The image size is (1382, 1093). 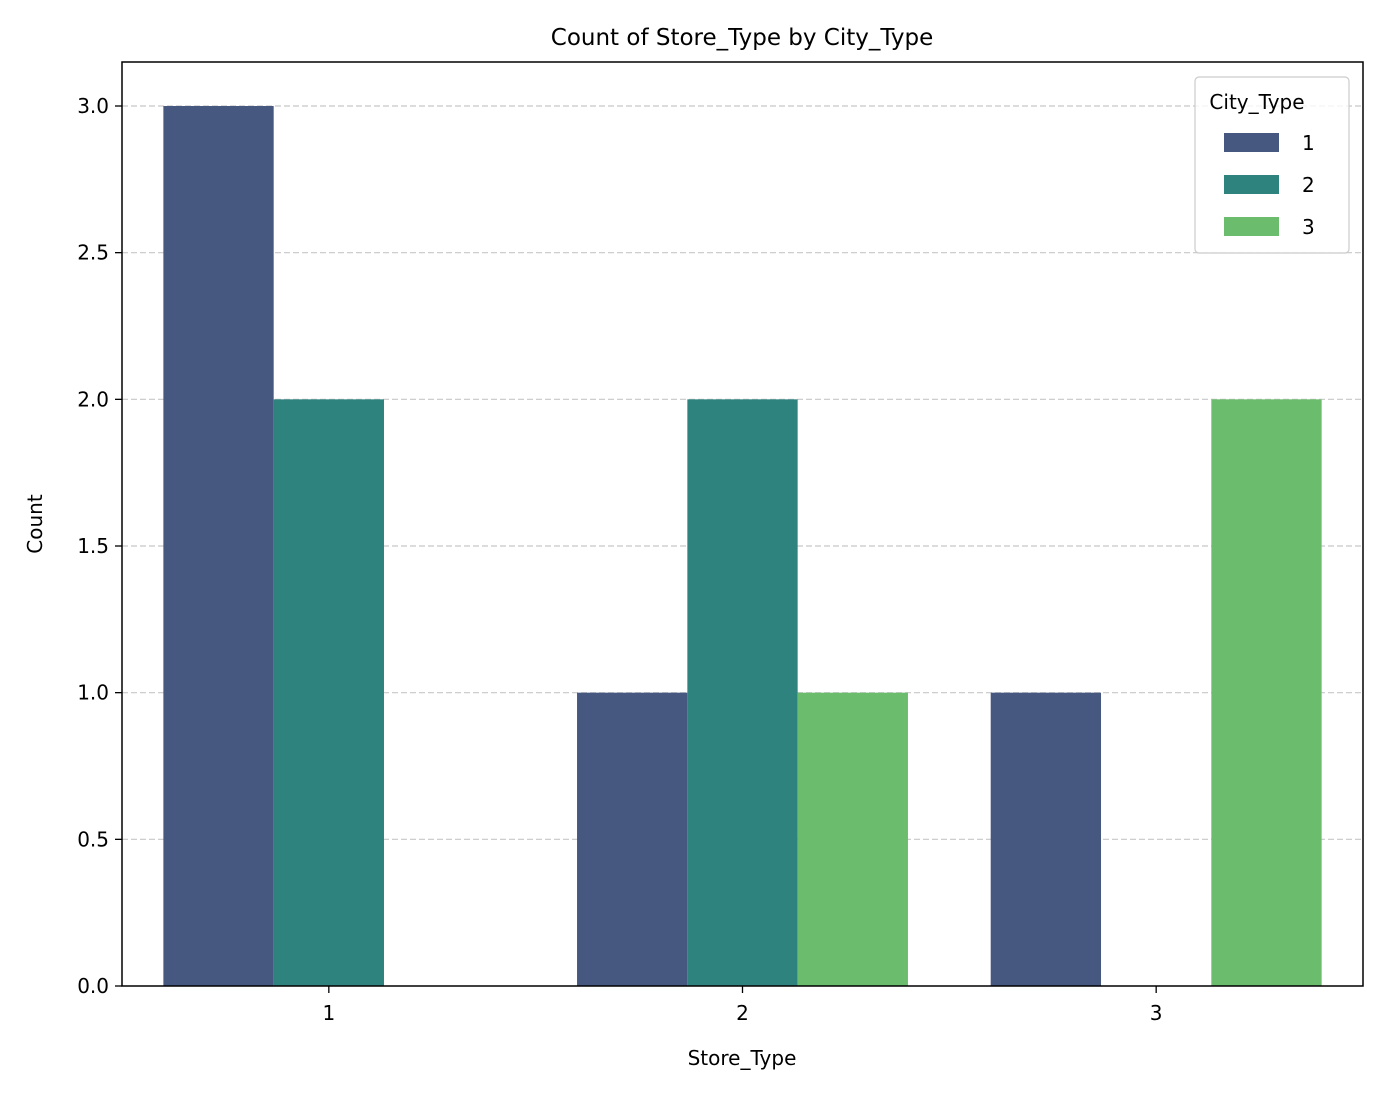 What do you see at coordinates (1308, 227) in the screenshot?
I see `legend-label: 3` at bounding box center [1308, 227].